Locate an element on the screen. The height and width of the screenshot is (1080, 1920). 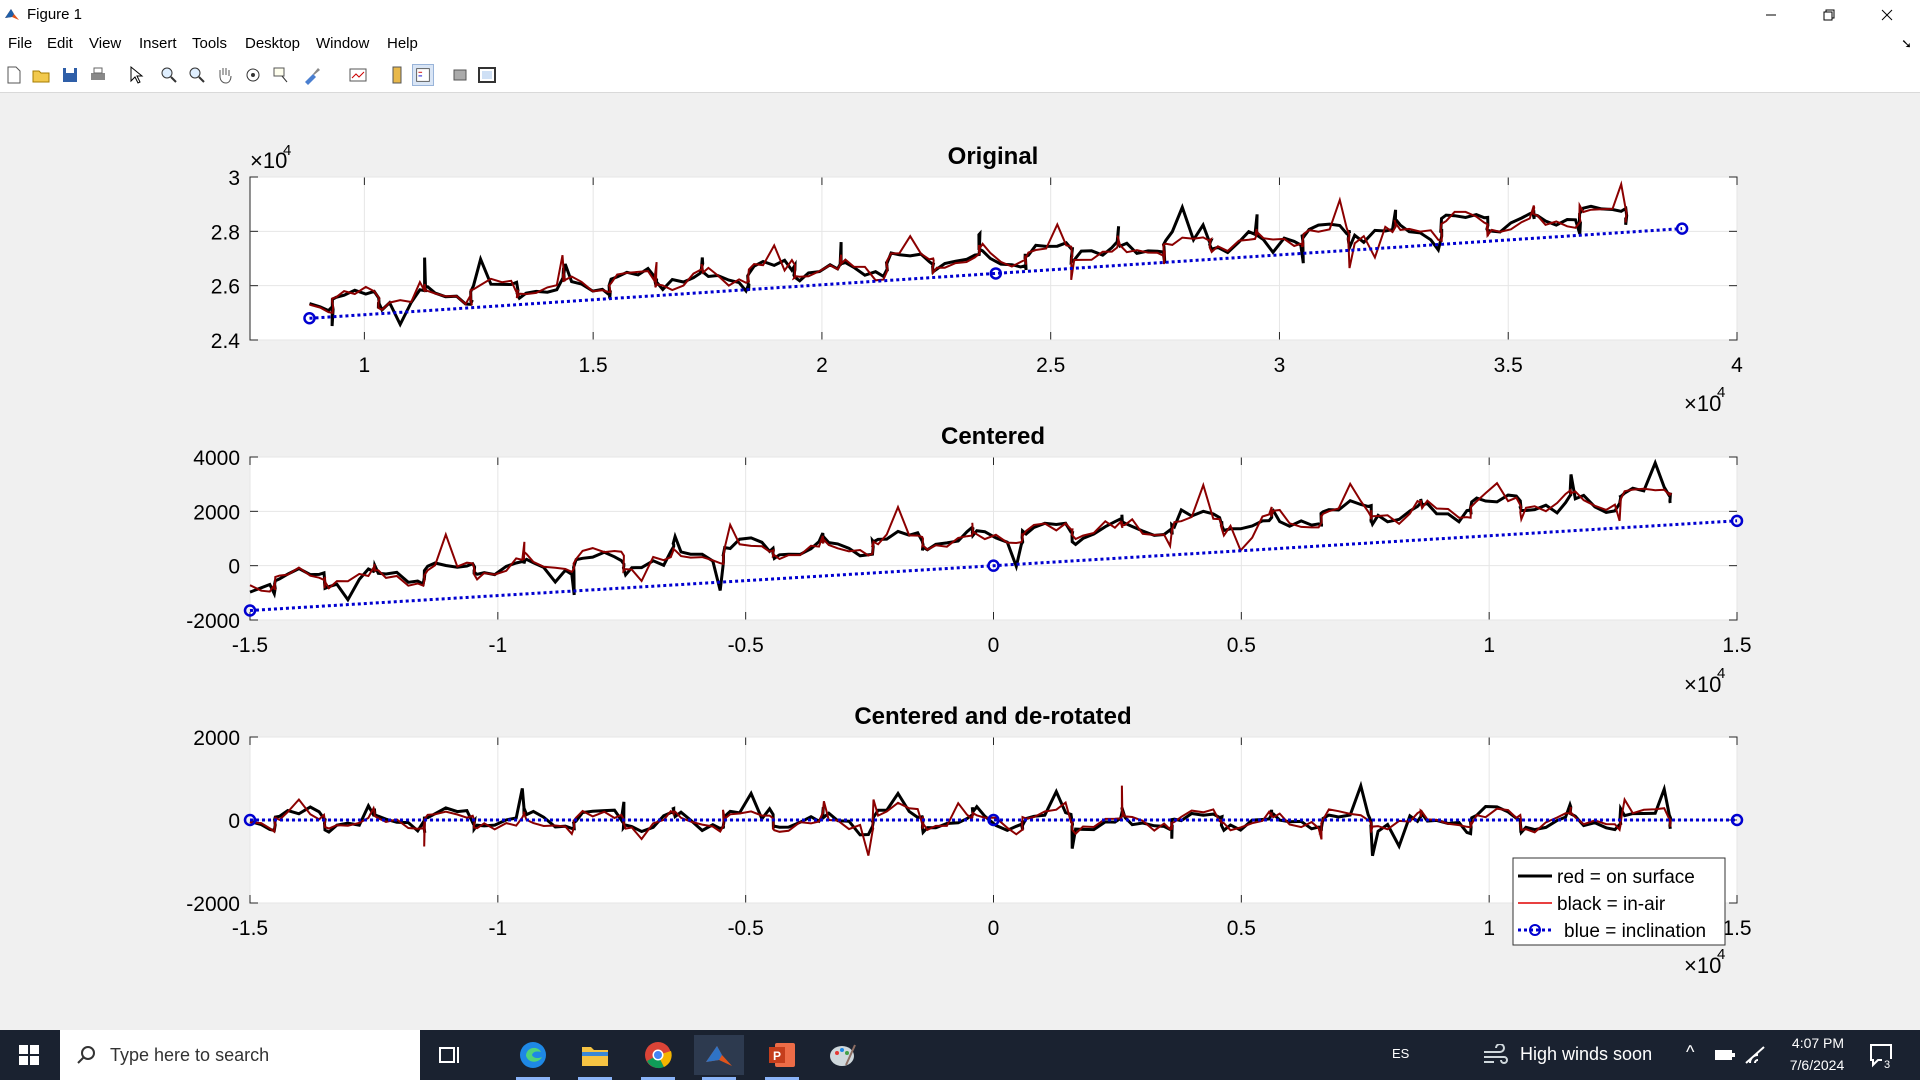
minimize-icon is located at coordinates (1771, 15).